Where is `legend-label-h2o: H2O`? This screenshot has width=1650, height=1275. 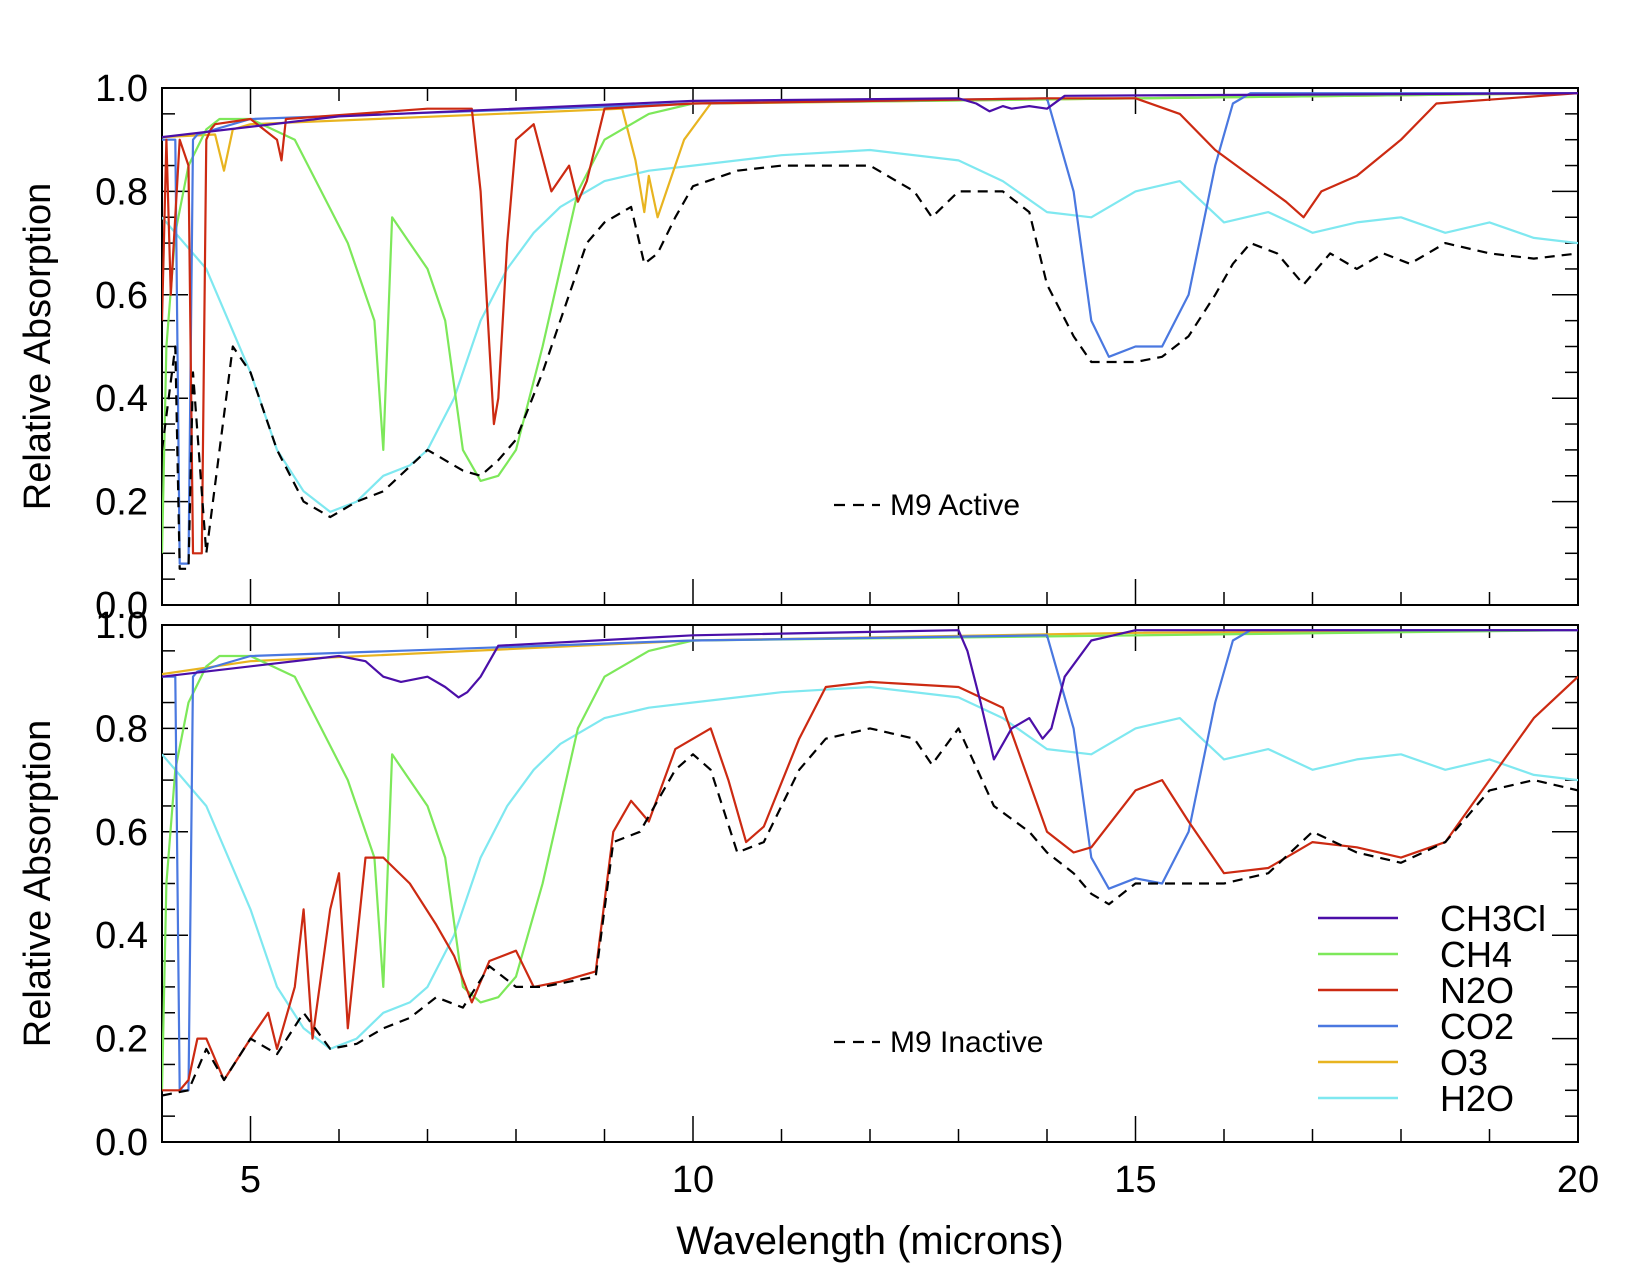 legend-label-h2o: H2O is located at coordinates (1477, 1098).